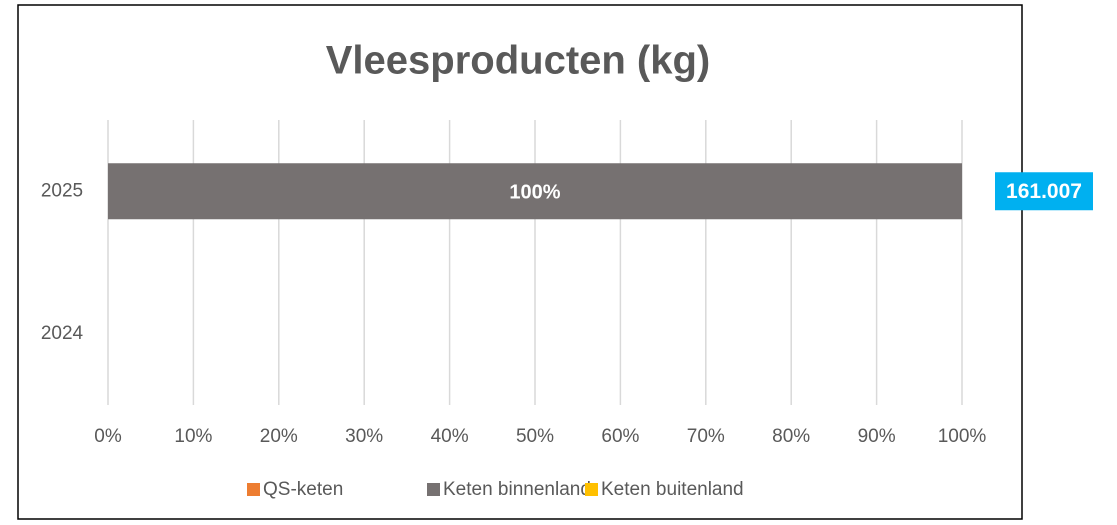 This screenshot has height=525, width=1117. Describe the element at coordinates (108, 436) in the screenshot. I see `x-tick-label: 0%` at that location.